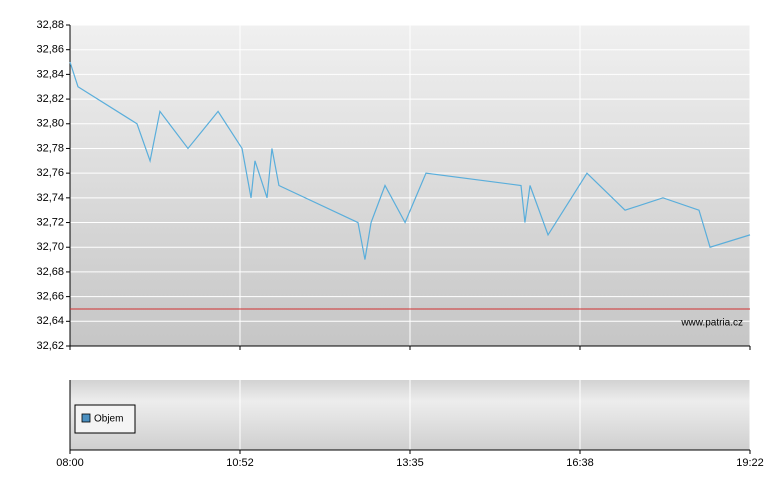  What do you see at coordinates (580, 463) in the screenshot?
I see `x-tick-label: 16:38` at bounding box center [580, 463].